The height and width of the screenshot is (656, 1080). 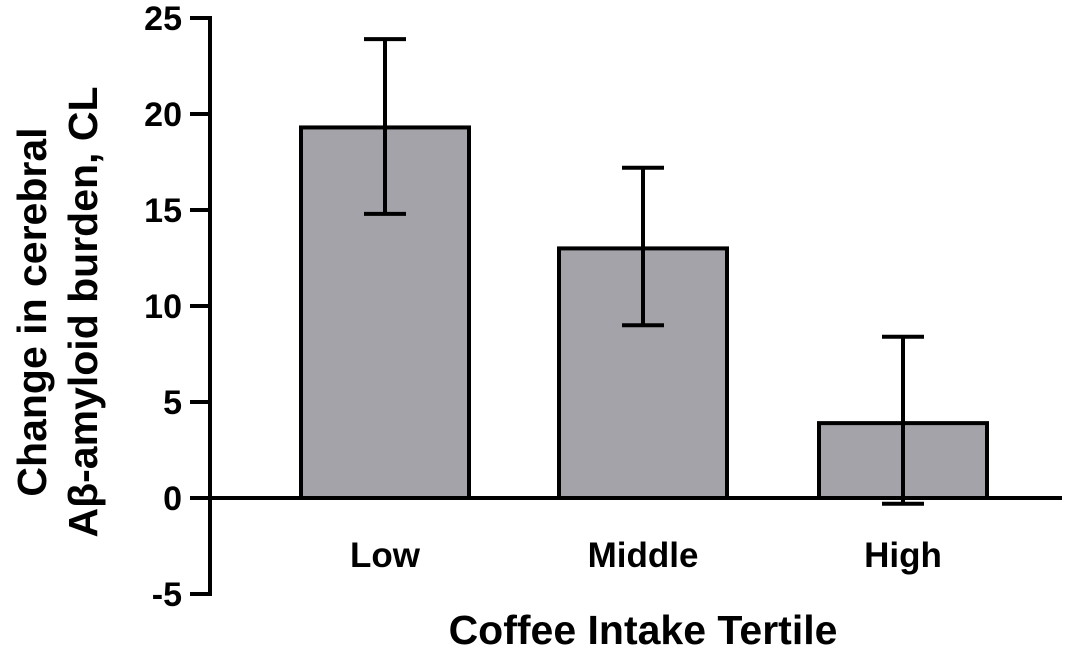 I want to click on category-label-high: High, so click(x=903, y=555).